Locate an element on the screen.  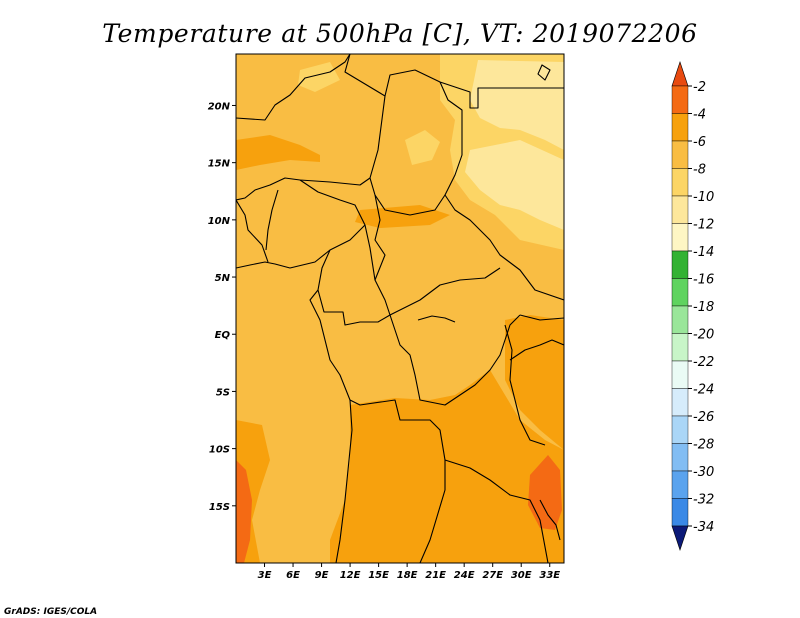
y-tick-label: 15S is located at coordinates (219, 507).